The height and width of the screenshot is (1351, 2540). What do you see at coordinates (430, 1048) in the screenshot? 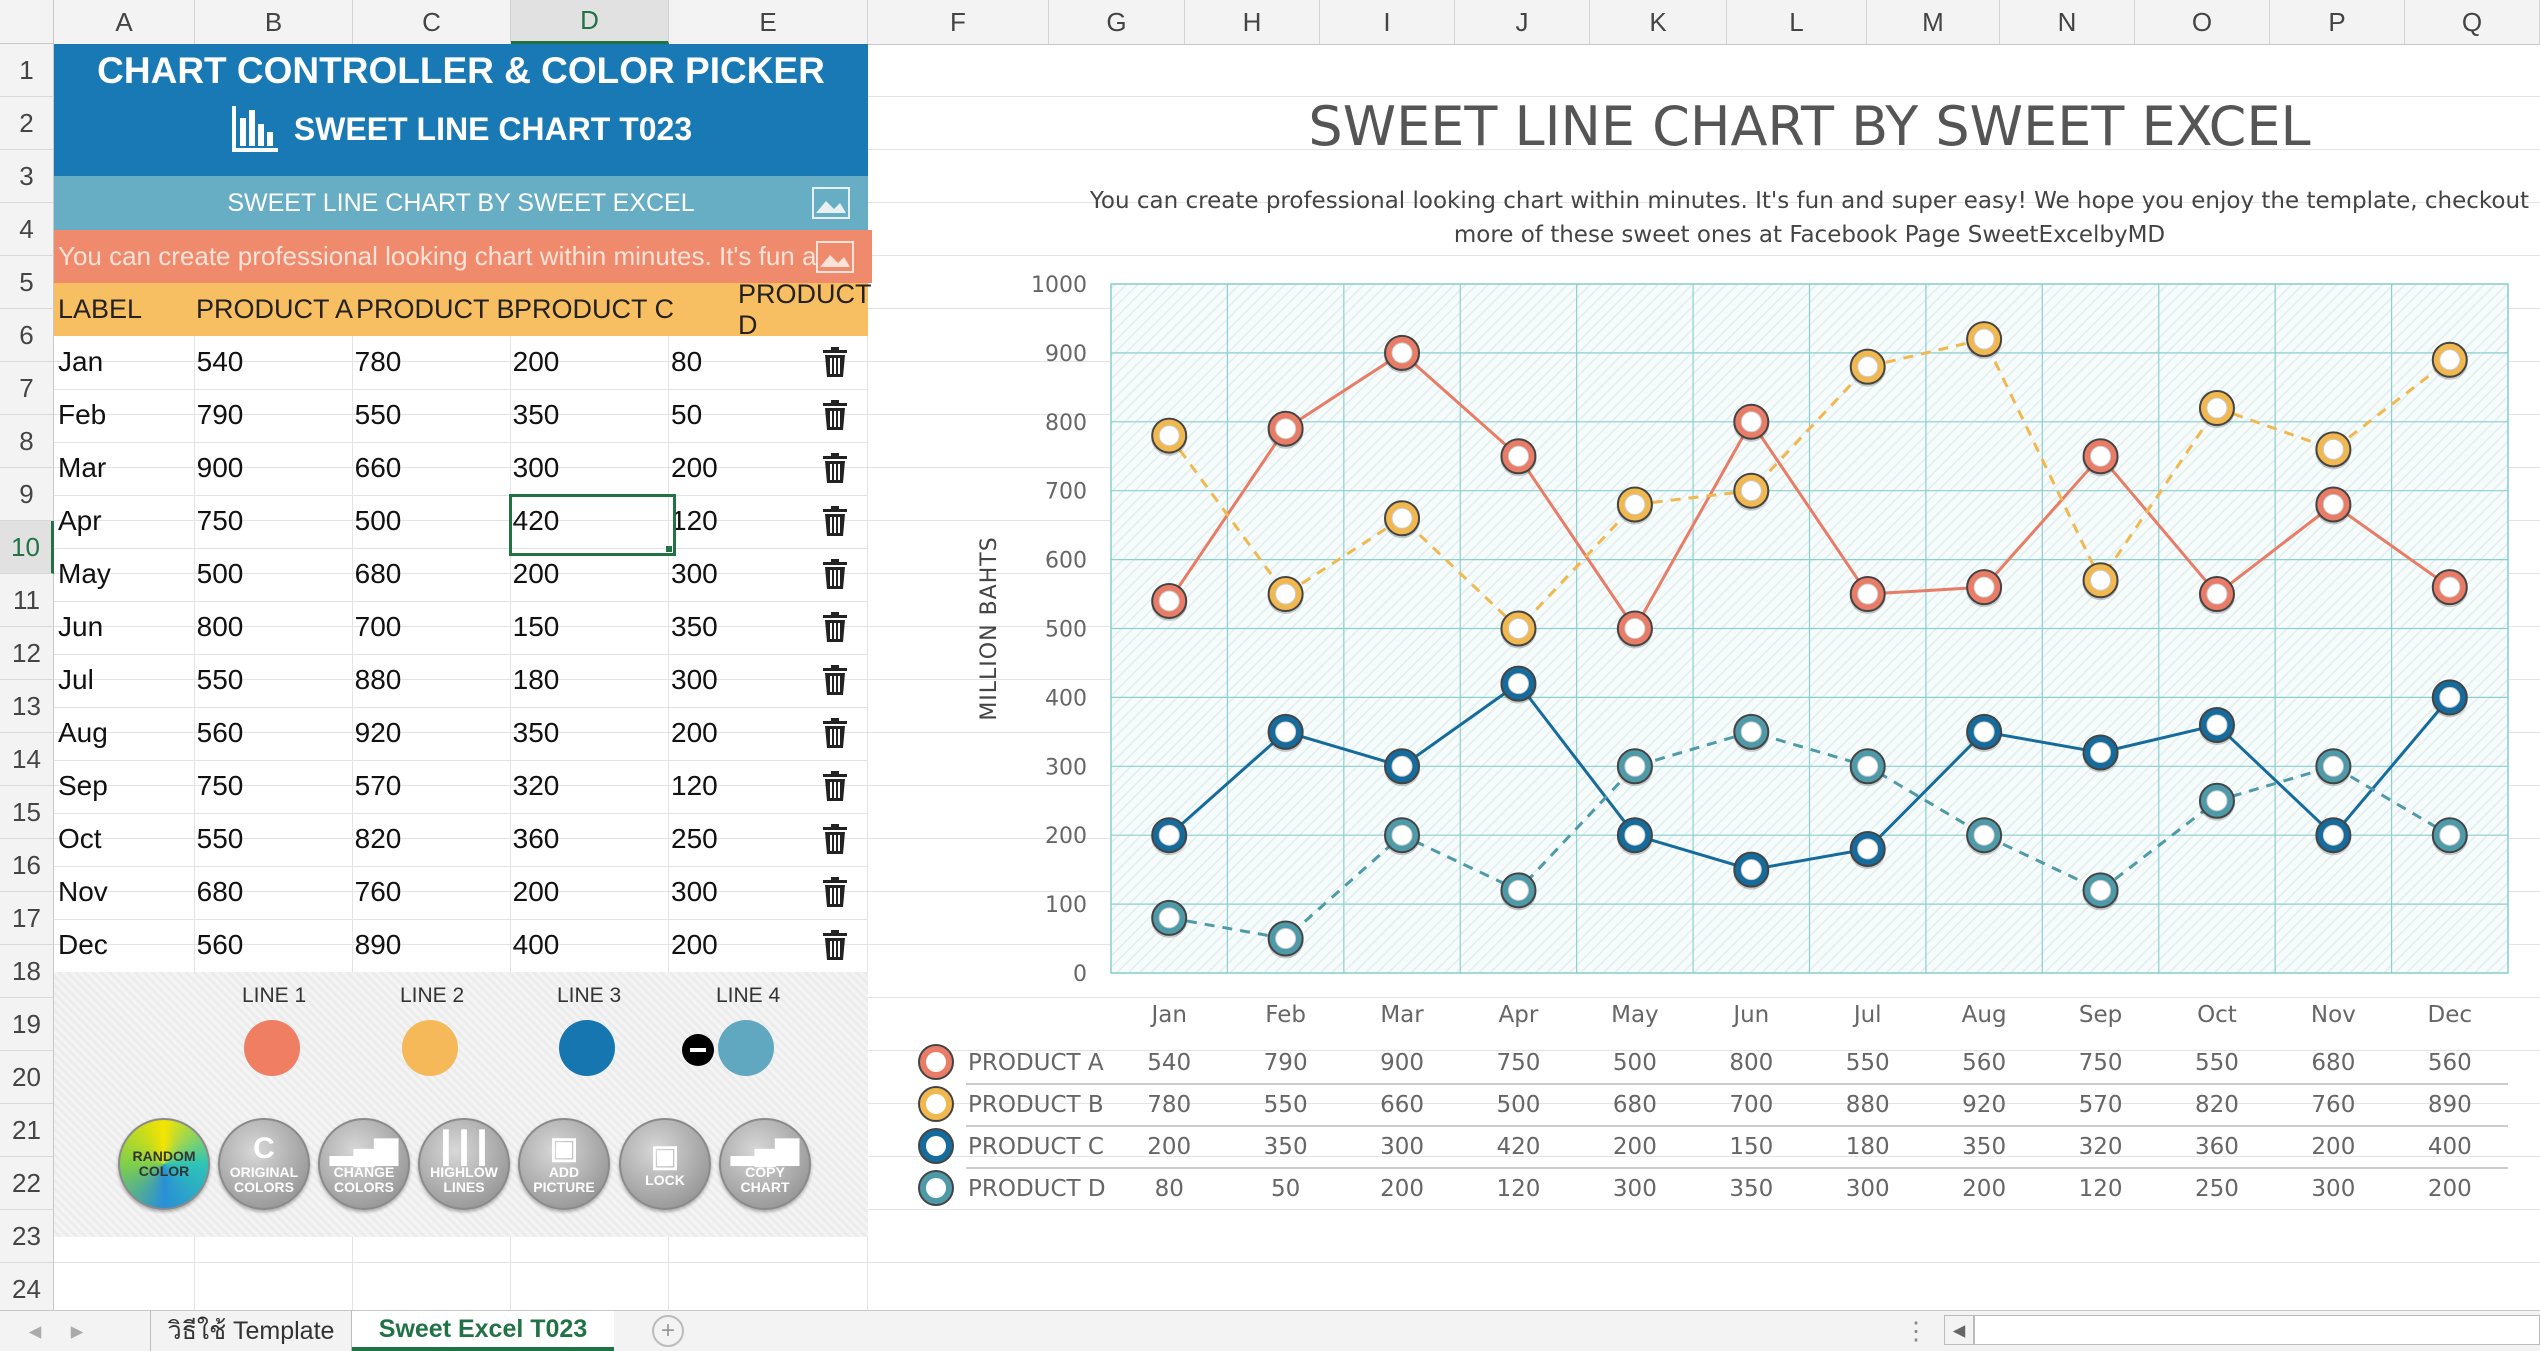
I see `line-2-color-swatch` at bounding box center [430, 1048].